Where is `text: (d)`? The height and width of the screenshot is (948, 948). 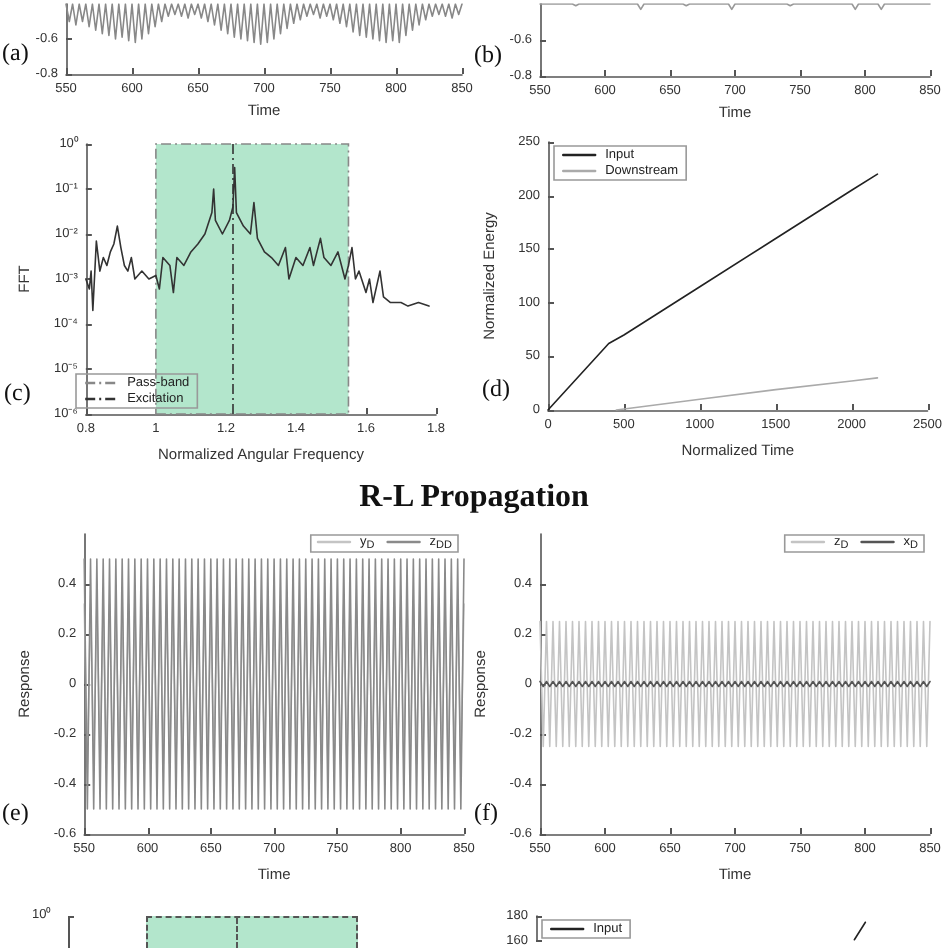
text: (d) is located at coordinates (496, 388).